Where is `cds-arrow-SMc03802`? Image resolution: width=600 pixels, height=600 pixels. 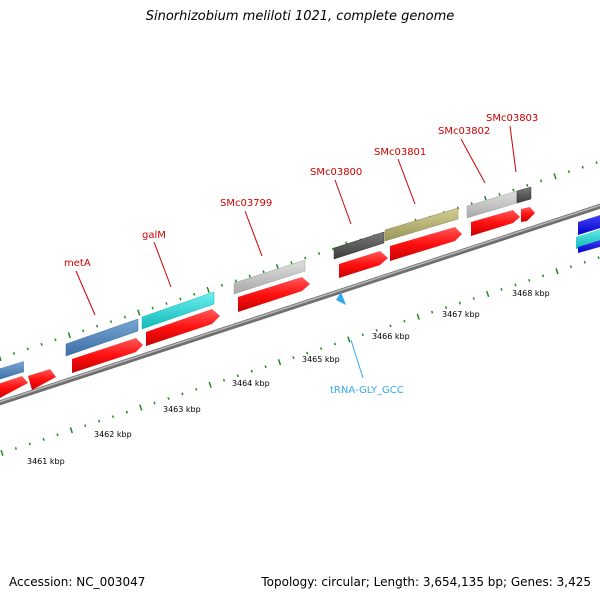
cds-arrow-SMc03802 is located at coordinates (495, 223).